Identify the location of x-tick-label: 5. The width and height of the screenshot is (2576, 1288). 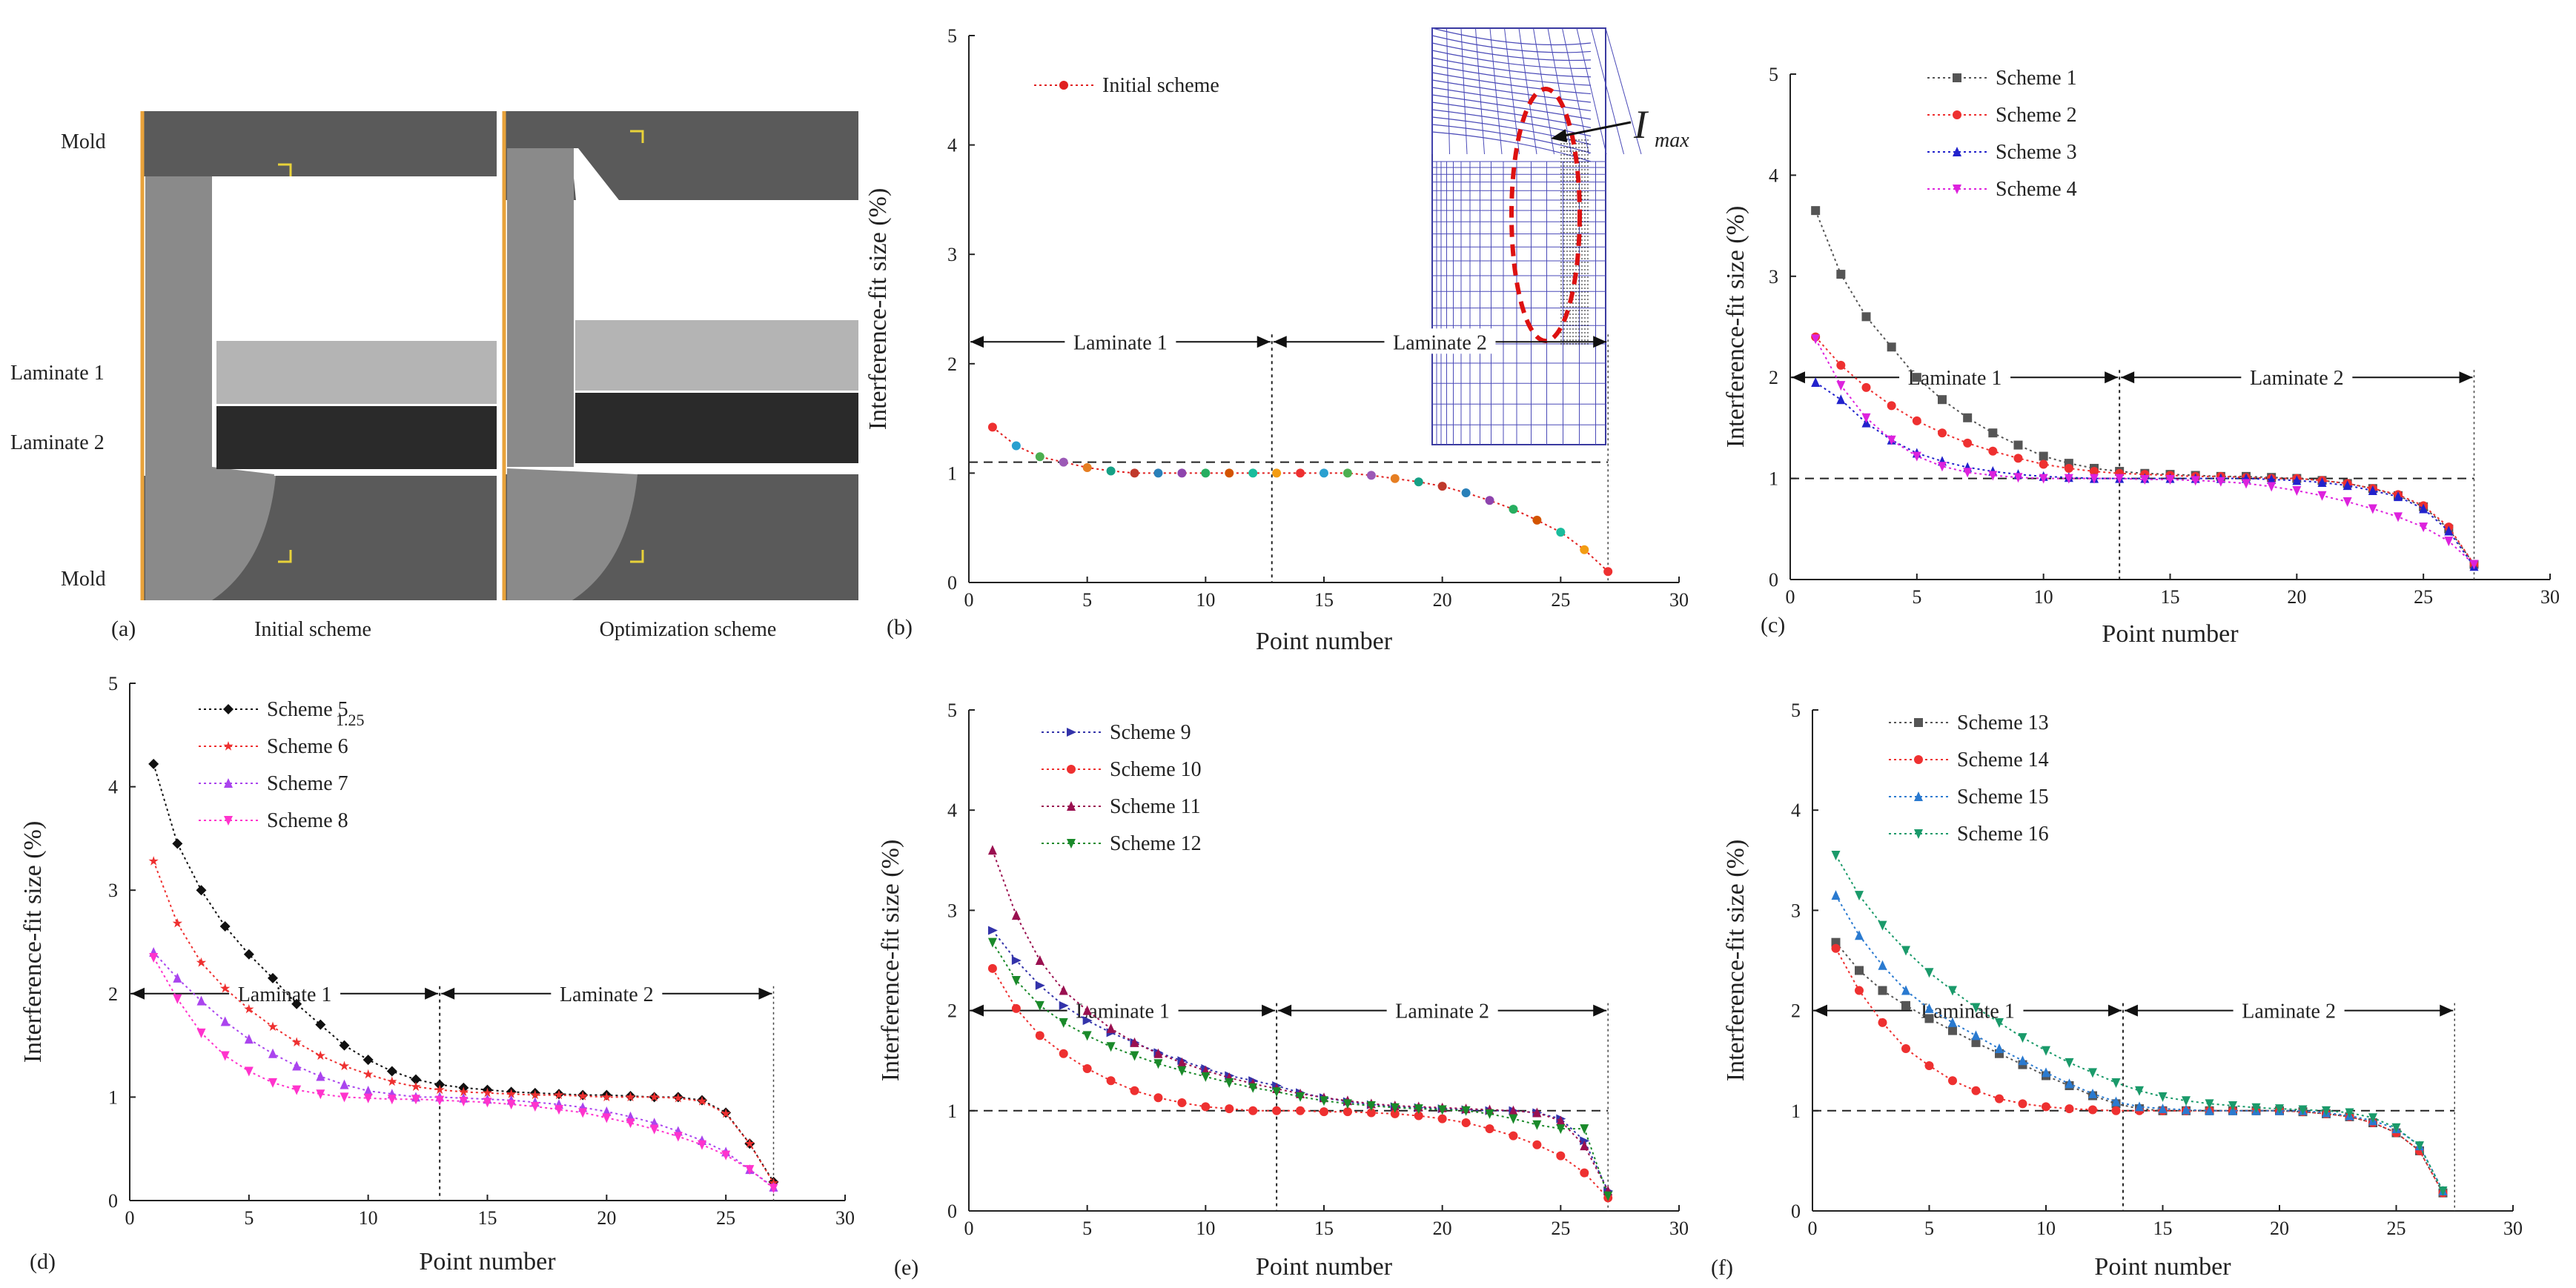
(1917, 597).